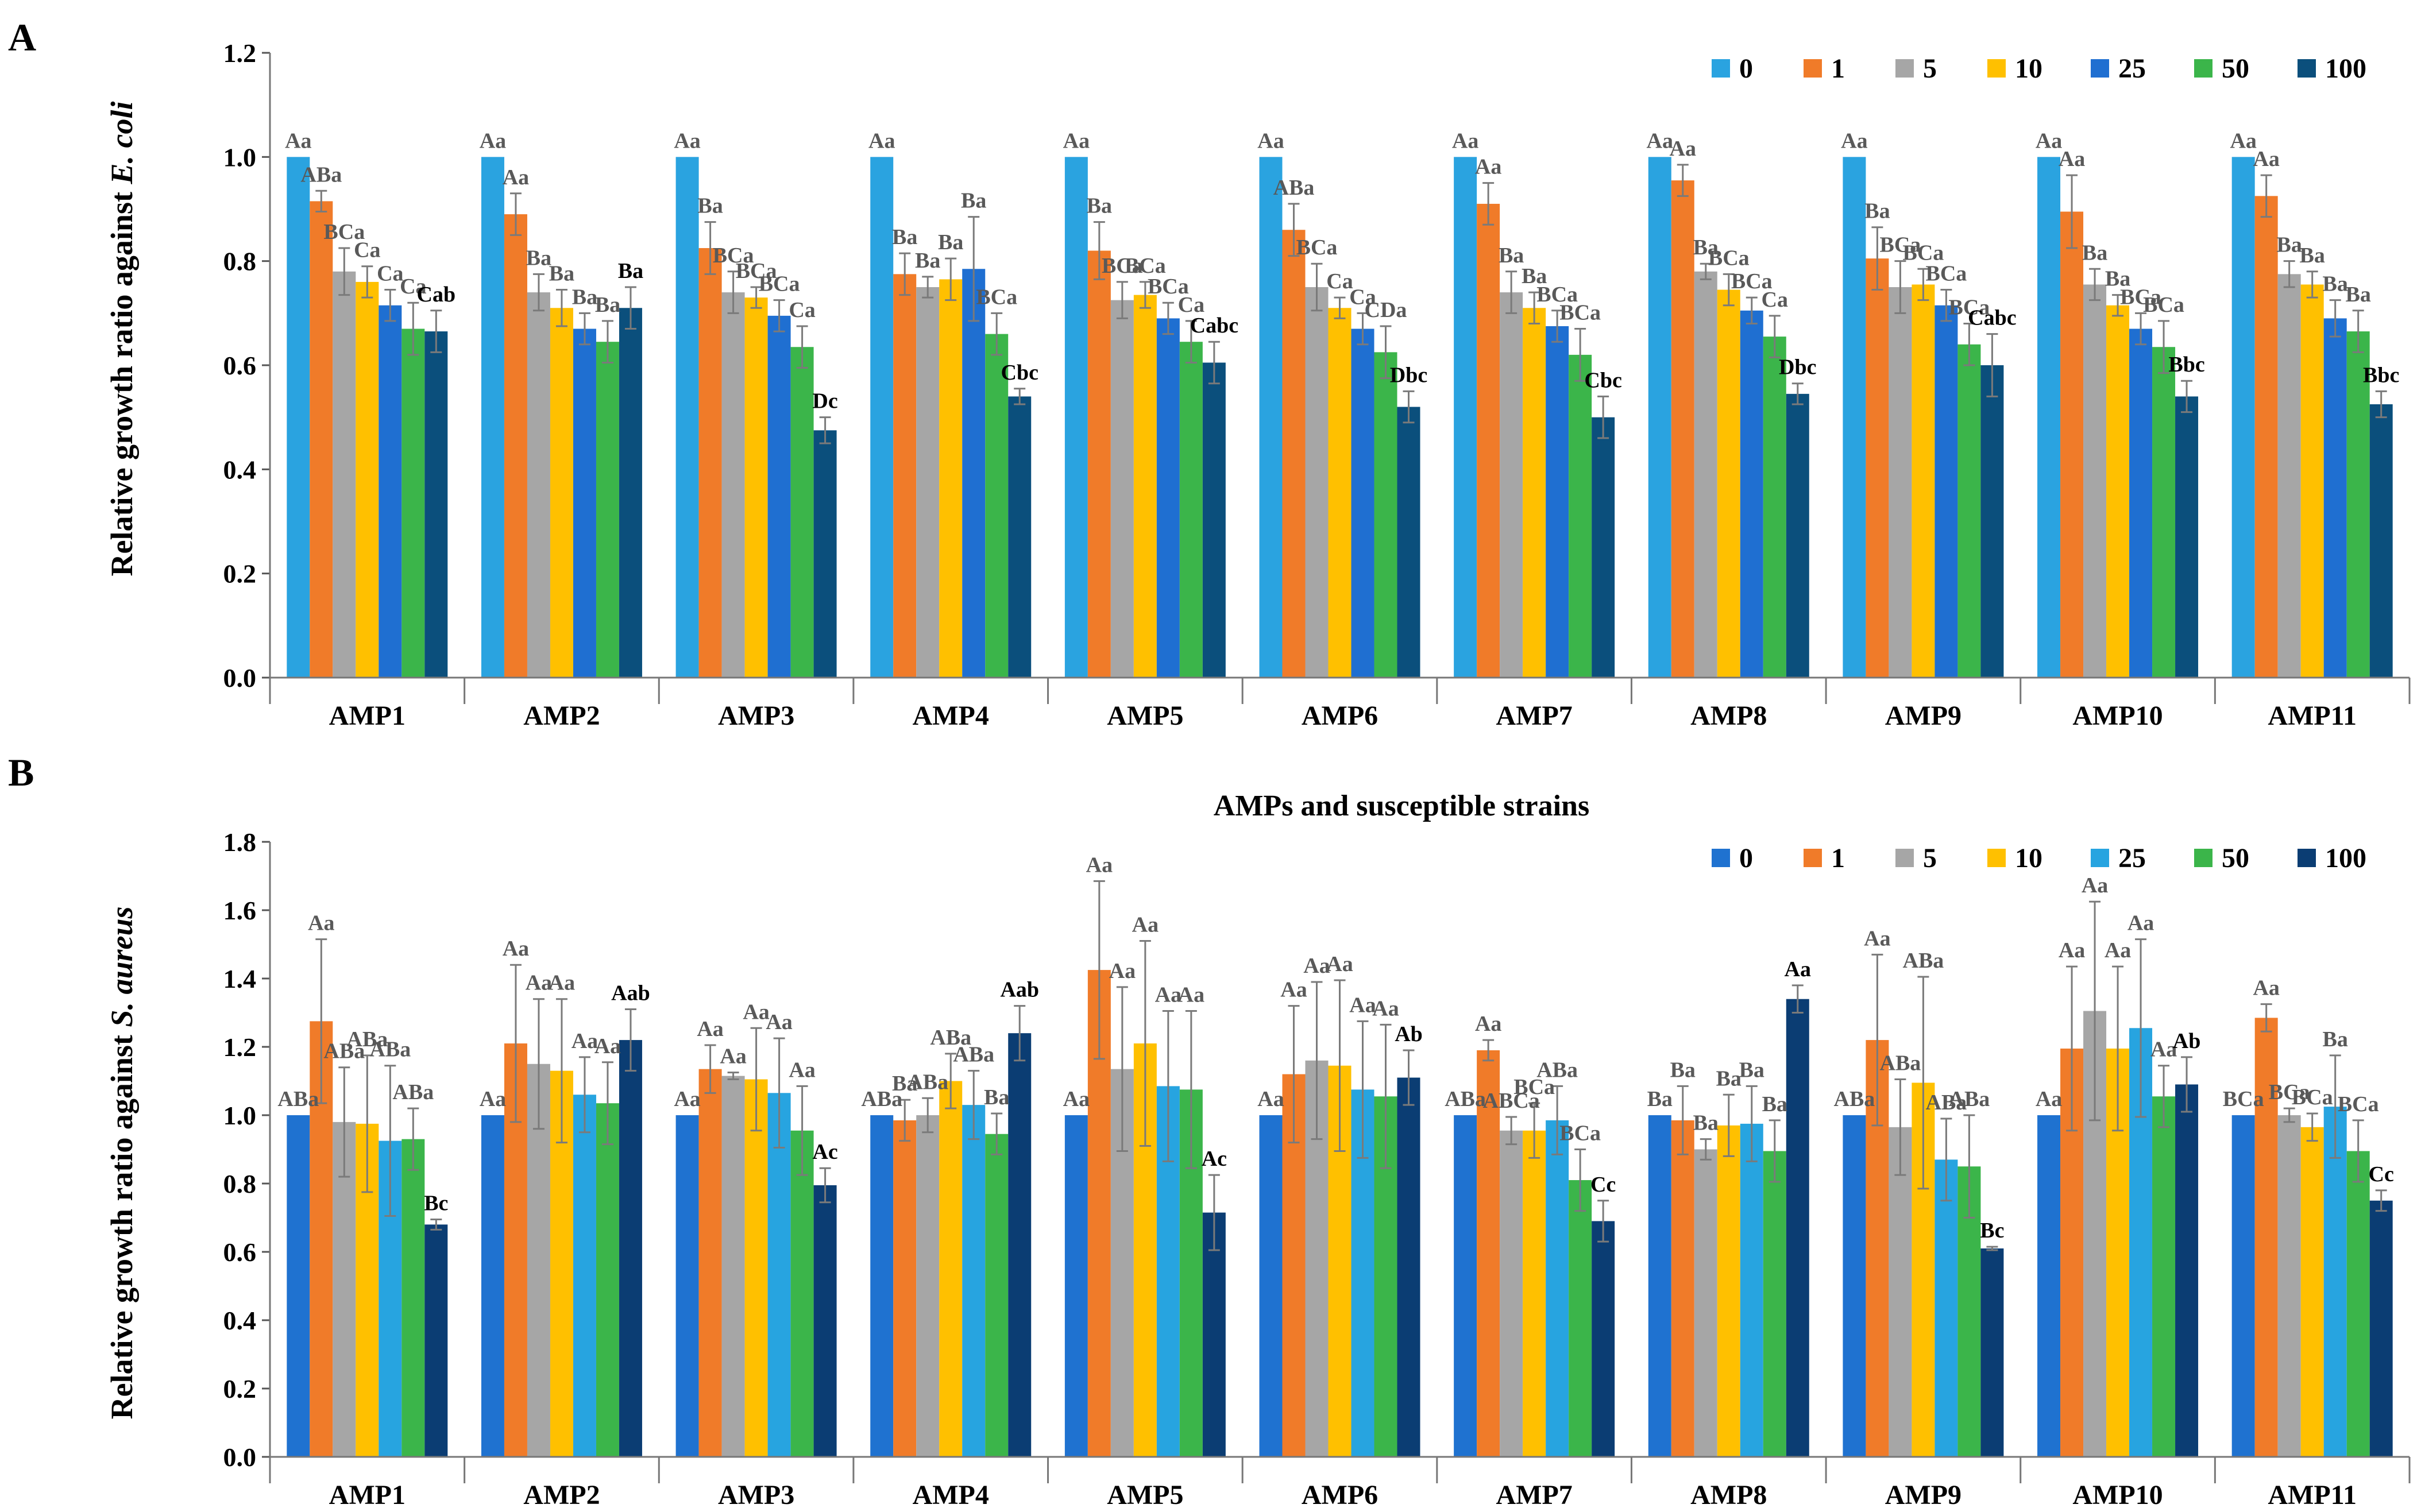  I want to click on y-tick-label: 0.6, so click(240, 1252).